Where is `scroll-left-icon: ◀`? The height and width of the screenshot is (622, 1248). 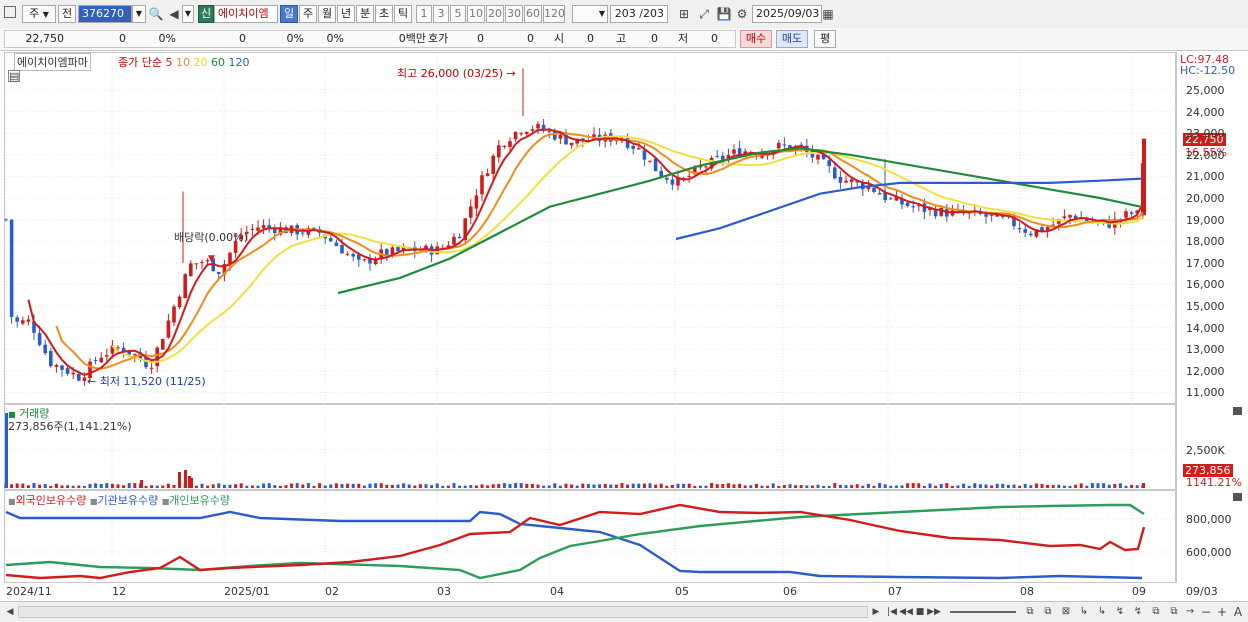
scroll-left-icon: ◀ is located at coordinates (10, 612).